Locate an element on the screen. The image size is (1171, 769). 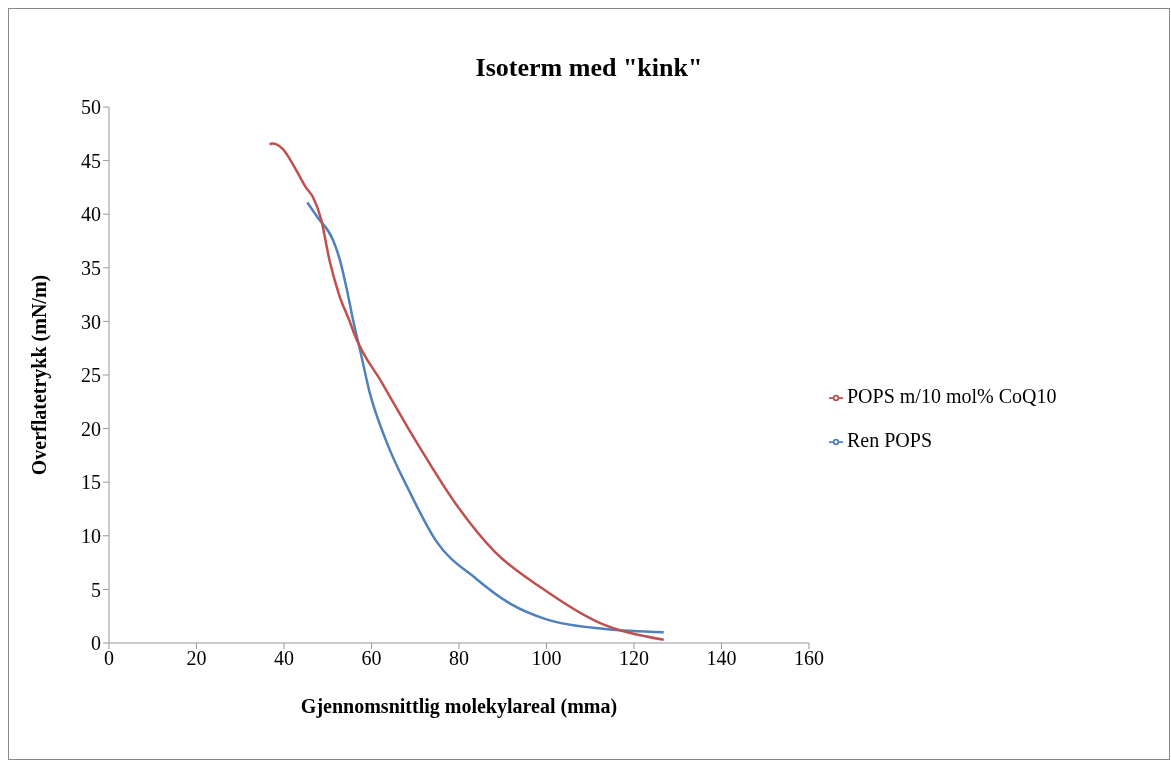
y-tick-label: 40 is located at coordinates (91, 214).